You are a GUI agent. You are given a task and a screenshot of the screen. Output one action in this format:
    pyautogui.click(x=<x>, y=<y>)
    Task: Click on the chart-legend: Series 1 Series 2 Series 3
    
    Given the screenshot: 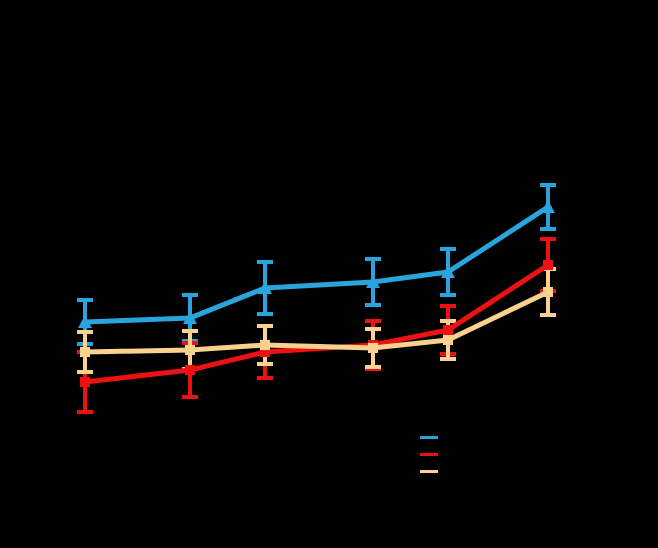 What is the action you would take?
    pyautogui.click(x=454, y=455)
    